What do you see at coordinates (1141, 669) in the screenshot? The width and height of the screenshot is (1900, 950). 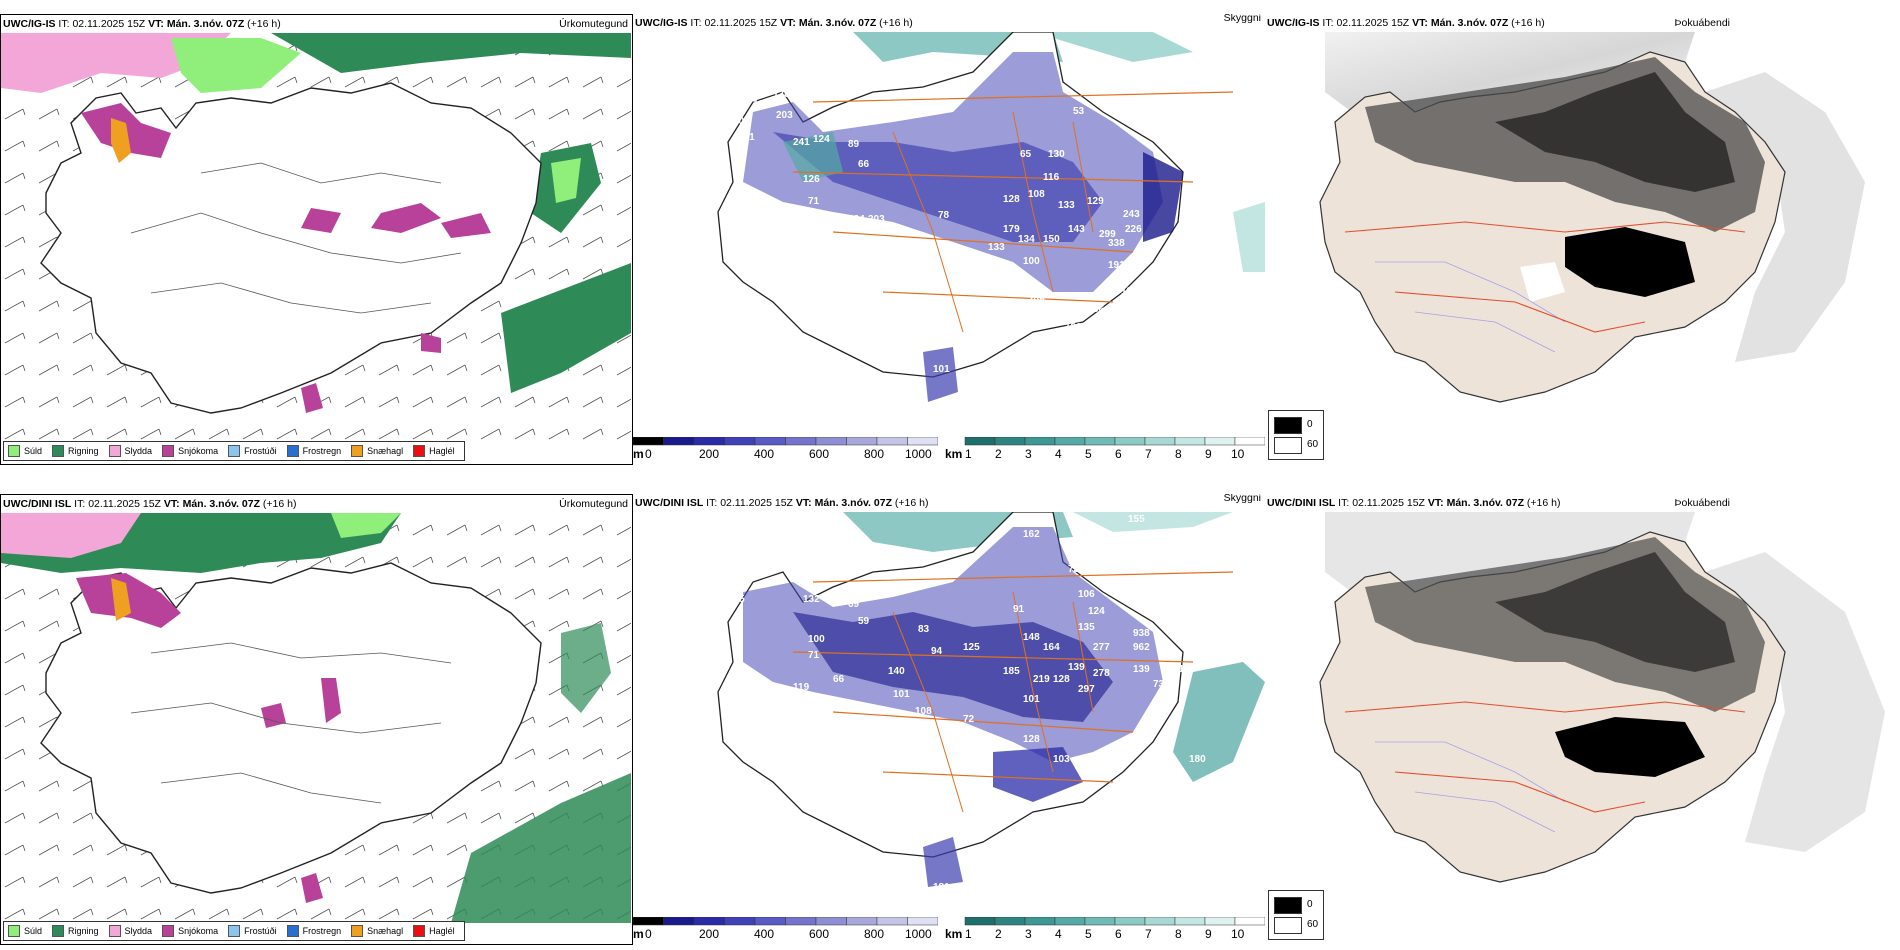 I see `map-label: 139` at bounding box center [1141, 669].